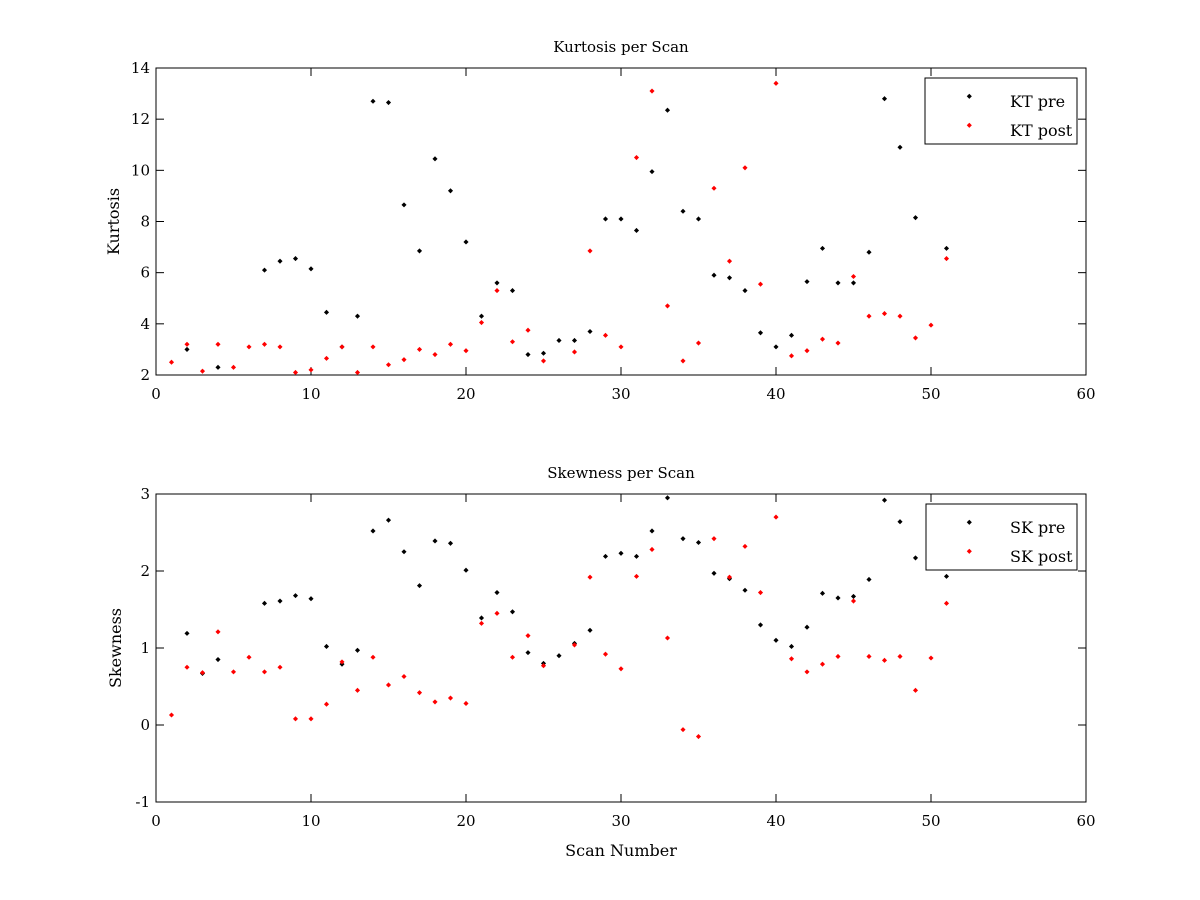 Image resolution: width=1200 pixels, height=900 pixels. I want to click on kurtosis-y-tick-label: 12, so click(140, 119).